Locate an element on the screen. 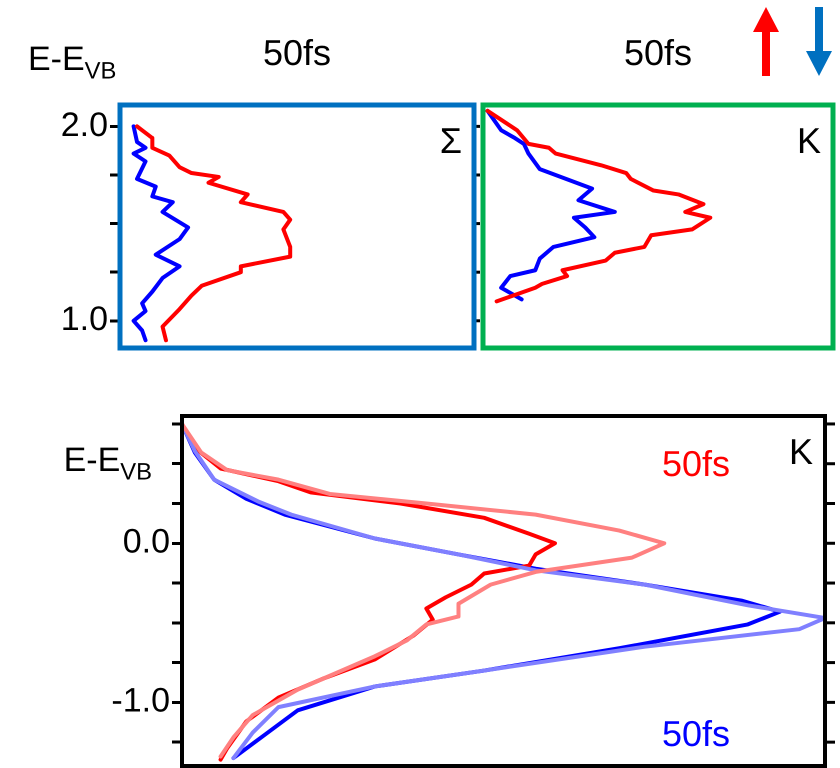 Image resolution: width=840 pixels, height=768 pixels. text: 50fs is located at coordinates (696, 463).